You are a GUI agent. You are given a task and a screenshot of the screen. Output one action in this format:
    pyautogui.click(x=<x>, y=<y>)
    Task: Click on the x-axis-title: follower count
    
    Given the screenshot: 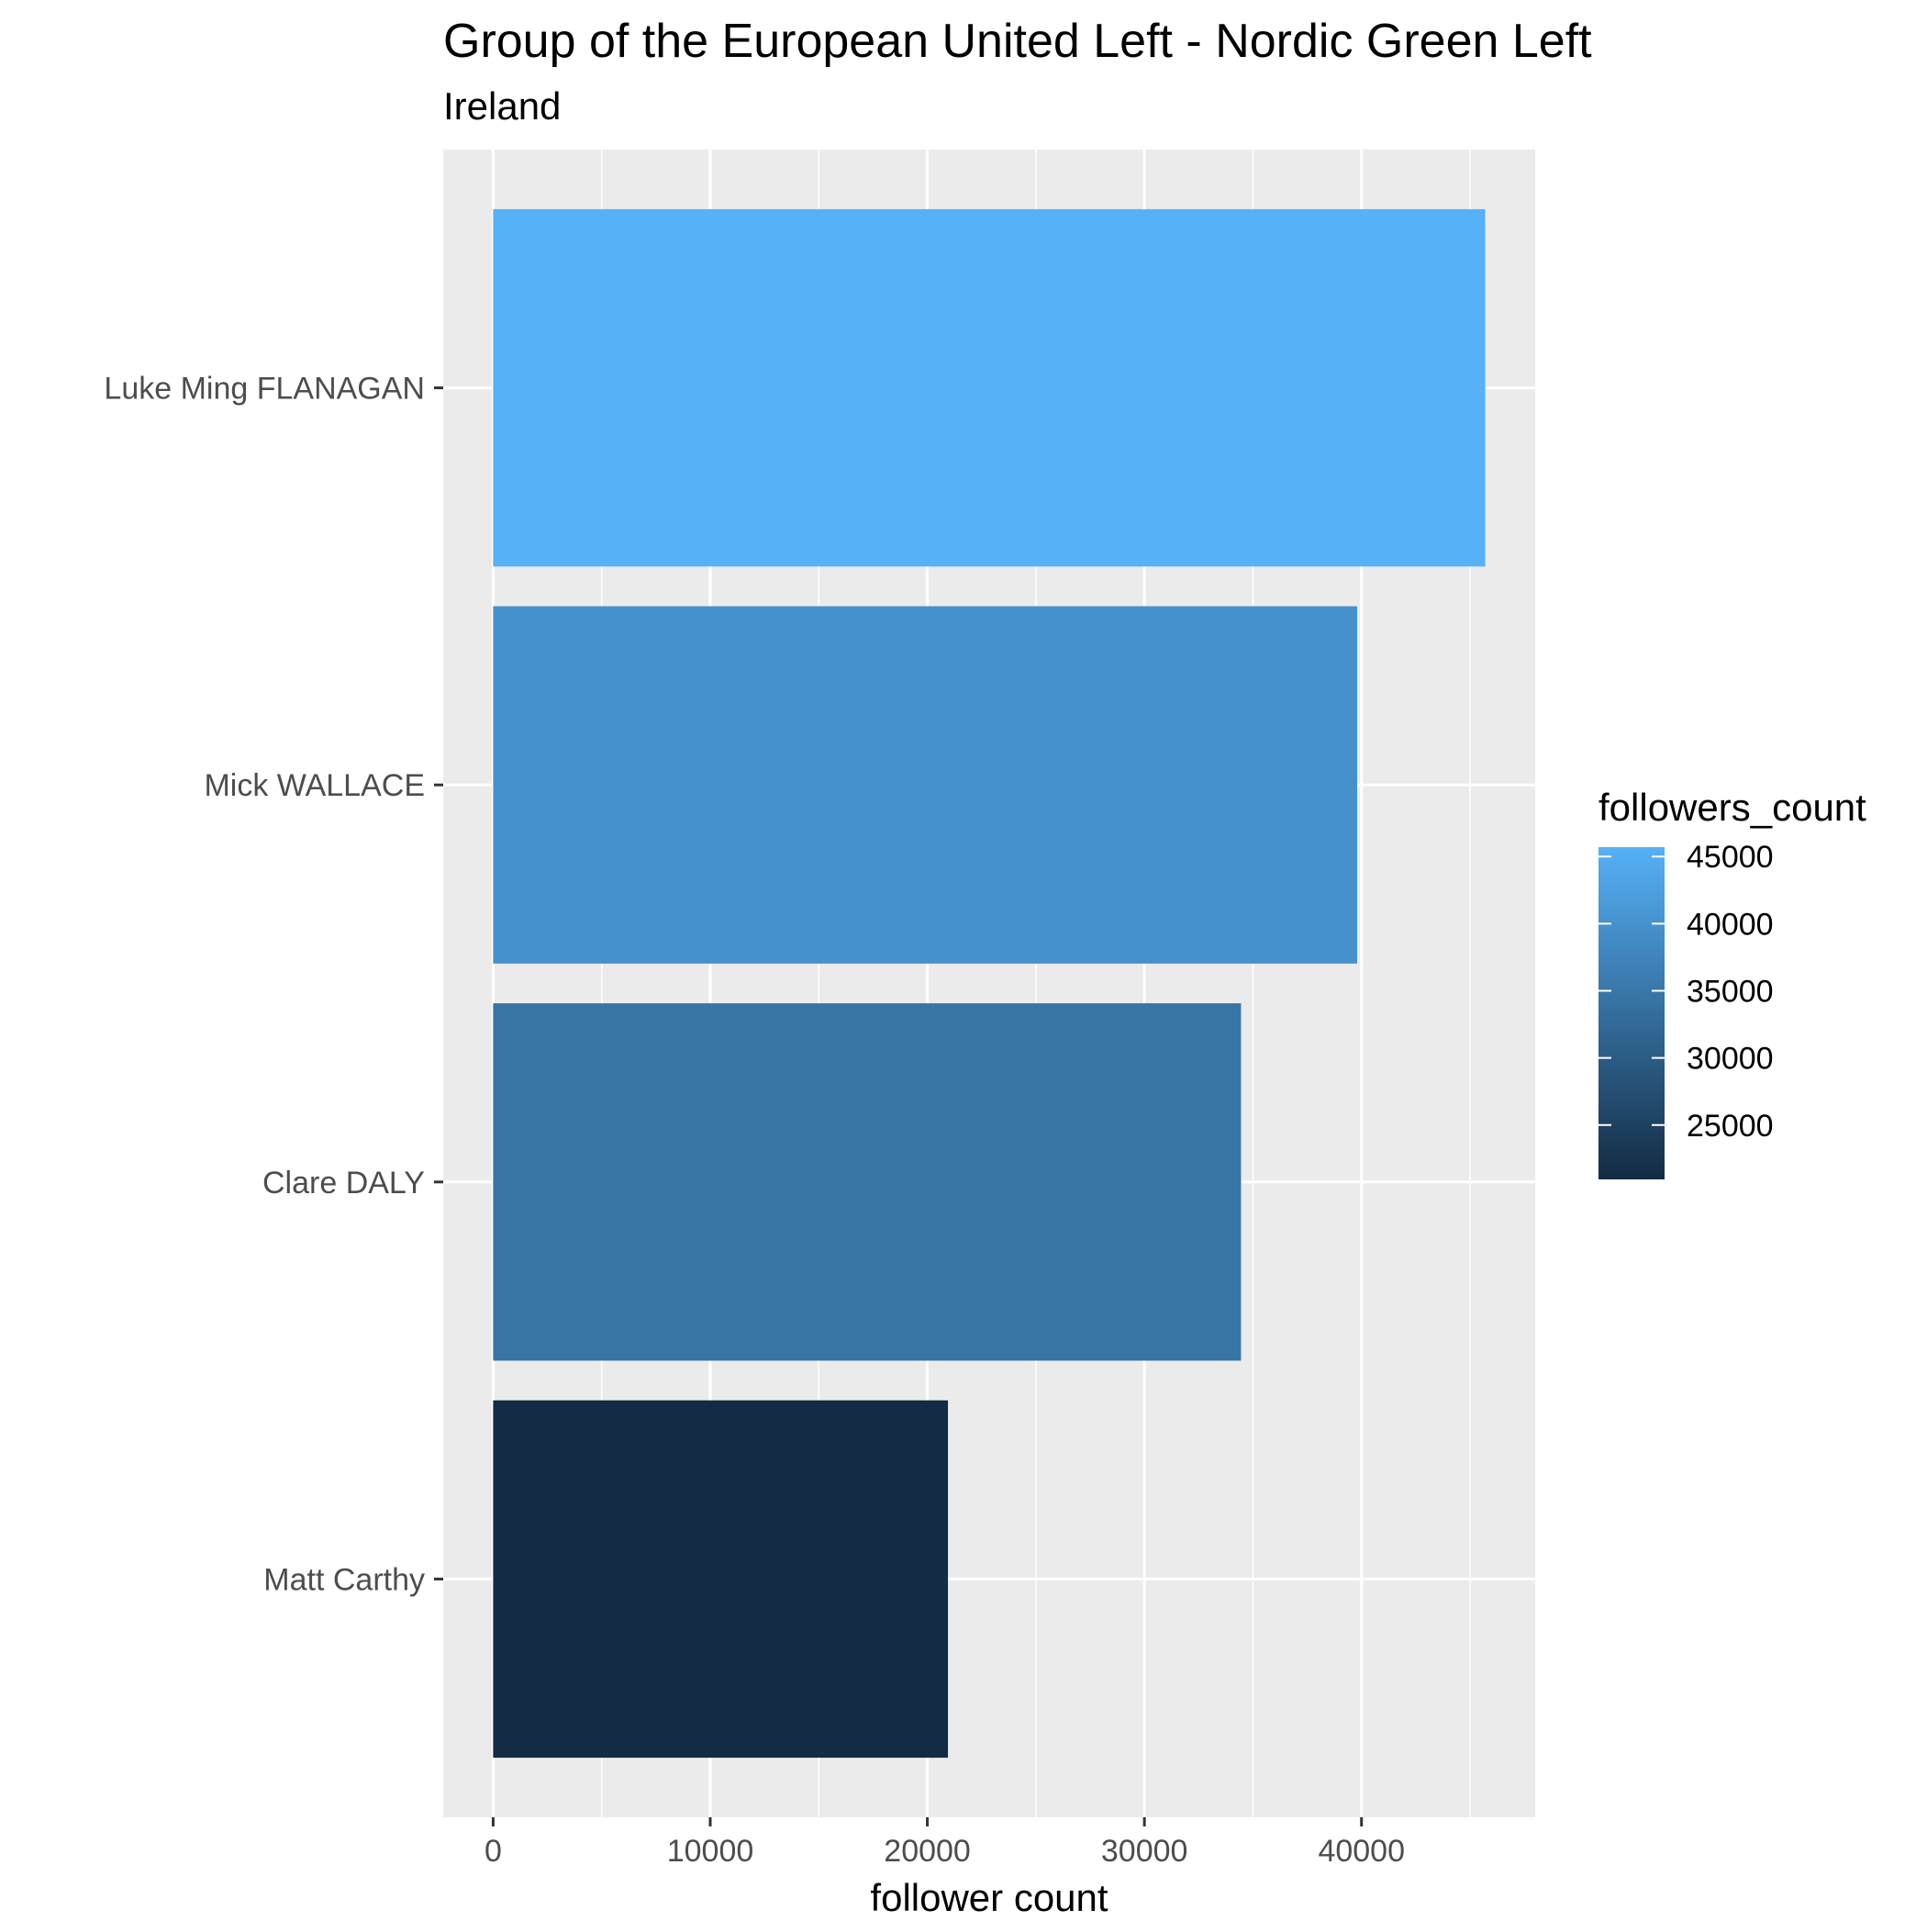 What is the action you would take?
    pyautogui.click(x=989, y=1897)
    